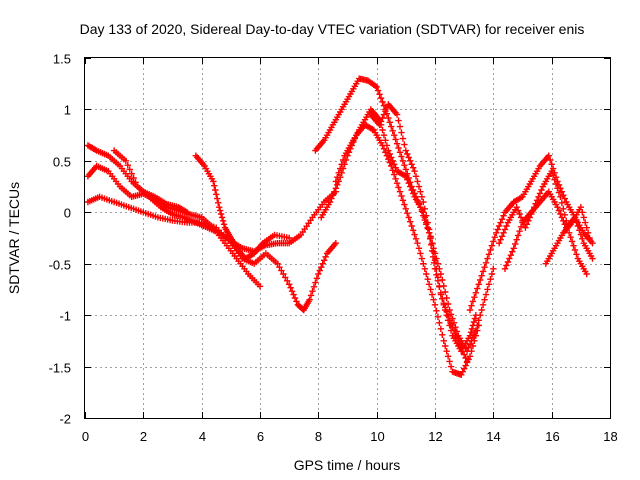 This screenshot has height=480, width=640. What do you see at coordinates (552, 436) in the screenshot?
I see `x-tick-label: 16` at bounding box center [552, 436].